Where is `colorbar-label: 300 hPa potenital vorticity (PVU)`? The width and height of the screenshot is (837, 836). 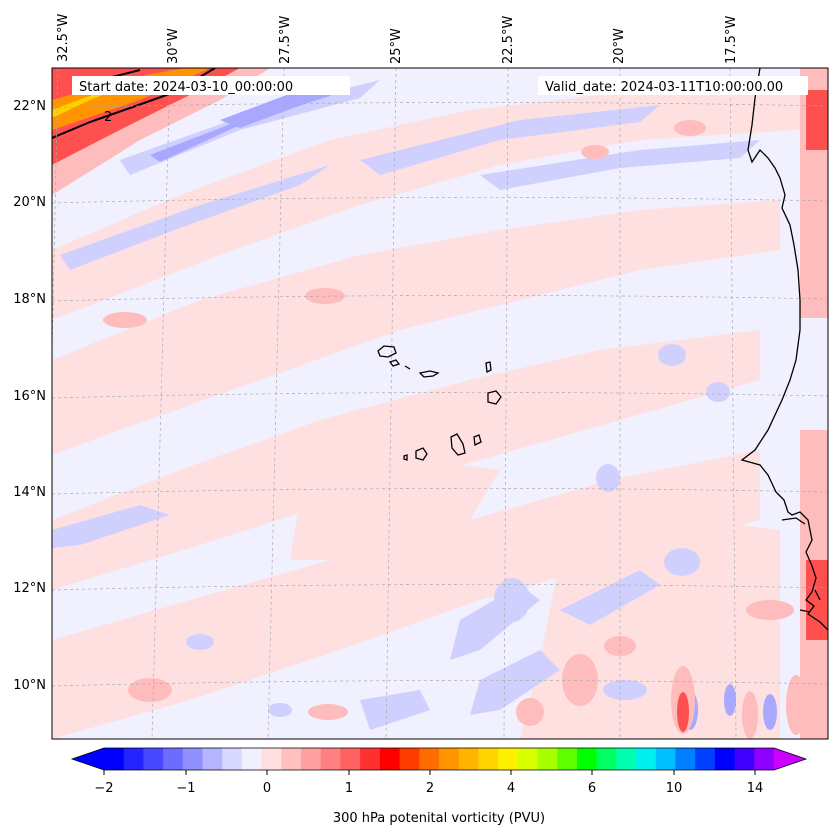 colorbar-label: 300 hPa potenital vorticity (PVU) is located at coordinates (439, 818).